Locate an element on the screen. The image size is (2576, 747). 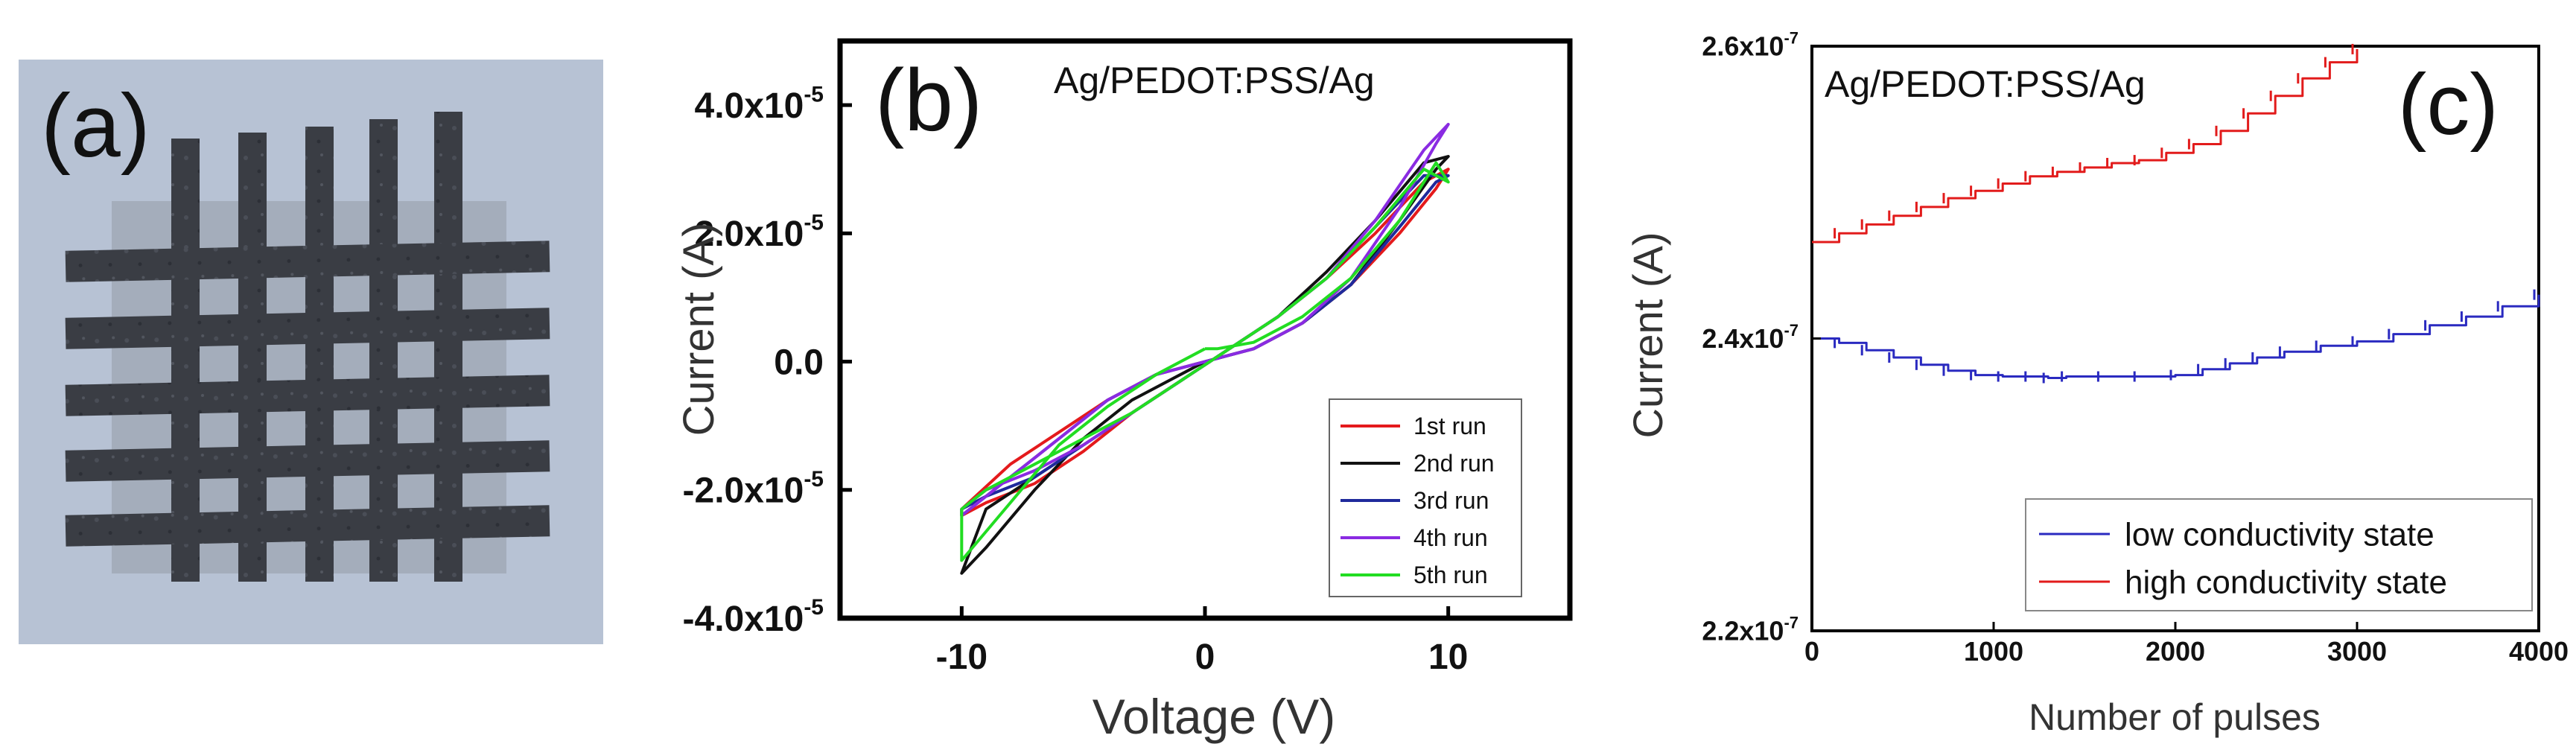
panel-c-legend-box is located at coordinates (2279, 554).